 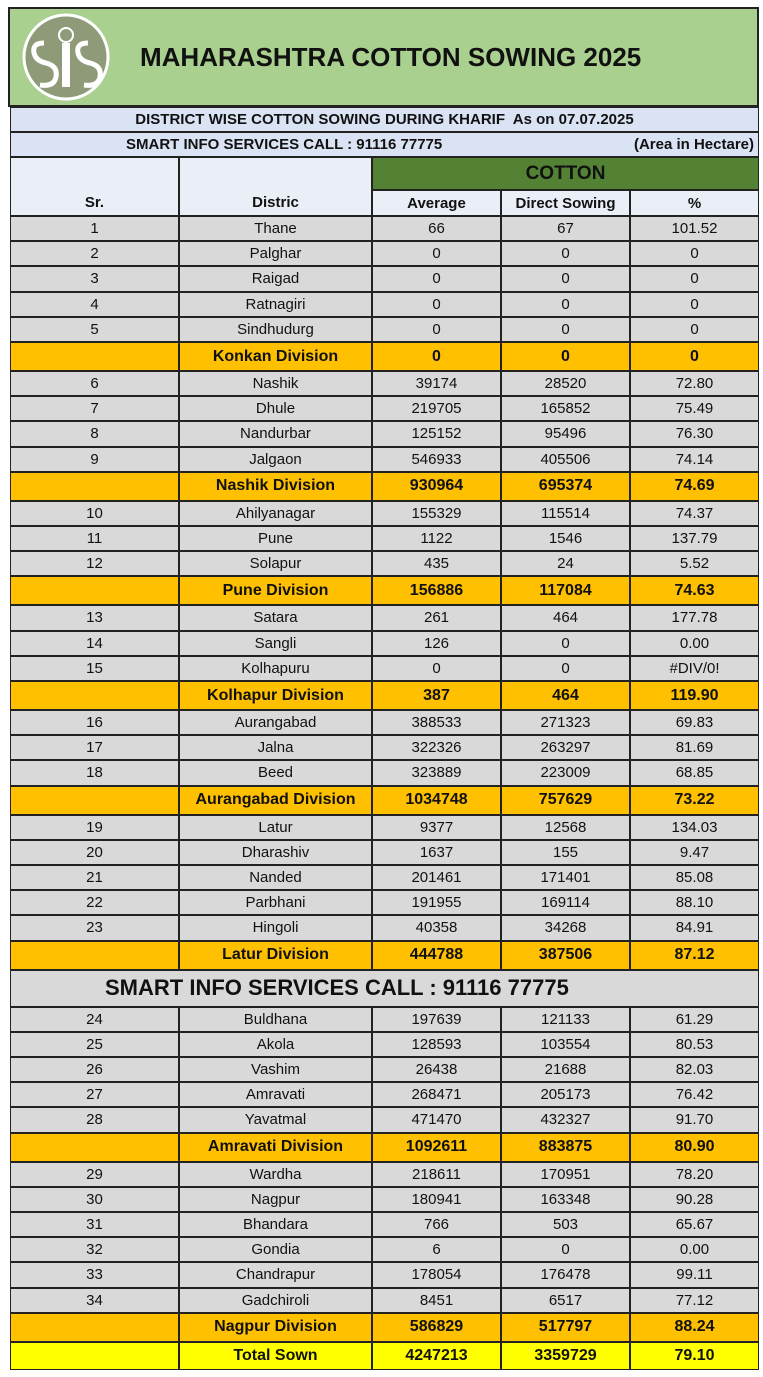 What do you see at coordinates (94, 723) in the screenshot?
I see `serial: 16` at bounding box center [94, 723].